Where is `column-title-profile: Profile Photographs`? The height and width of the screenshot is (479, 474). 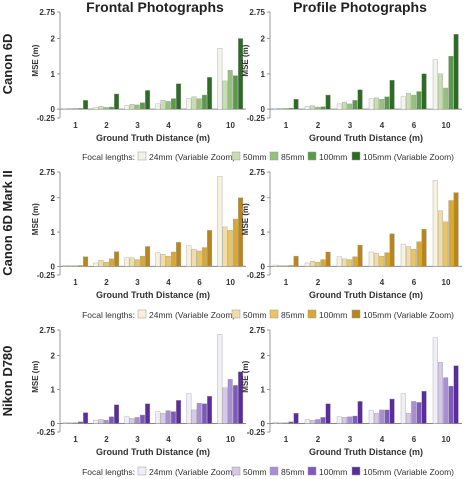 column-title-profile: Profile Photographs is located at coordinates (360, 7).